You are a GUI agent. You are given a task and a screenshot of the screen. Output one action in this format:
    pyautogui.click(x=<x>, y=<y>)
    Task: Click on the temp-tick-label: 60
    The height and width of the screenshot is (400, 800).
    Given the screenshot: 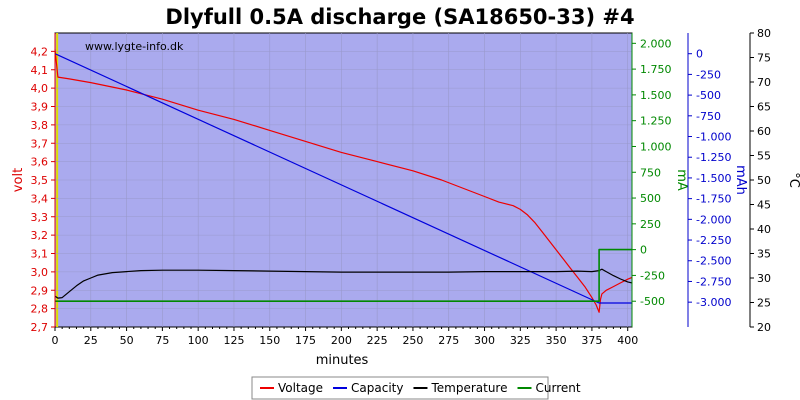 What is the action you would take?
    pyautogui.click(x=764, y=131)
    